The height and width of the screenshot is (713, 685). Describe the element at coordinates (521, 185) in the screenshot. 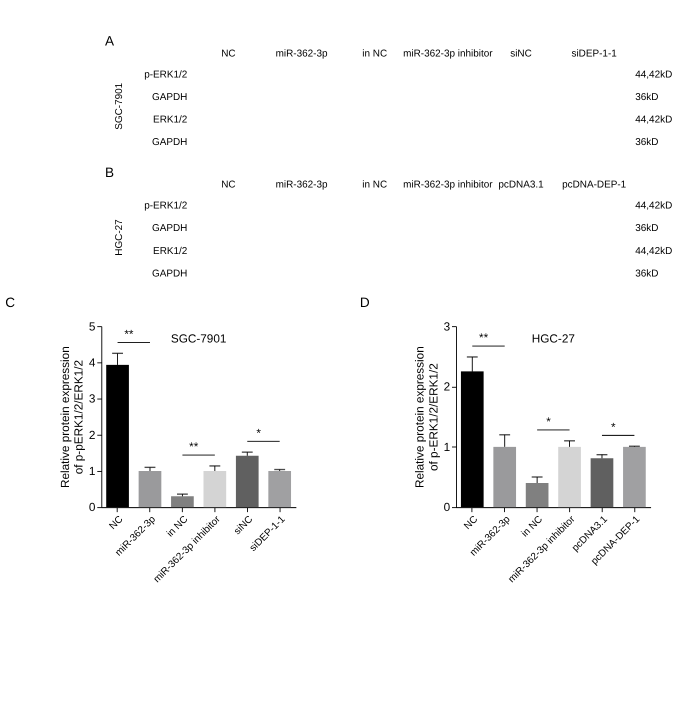

I see `category-label: pcDNA3.1` at that location.